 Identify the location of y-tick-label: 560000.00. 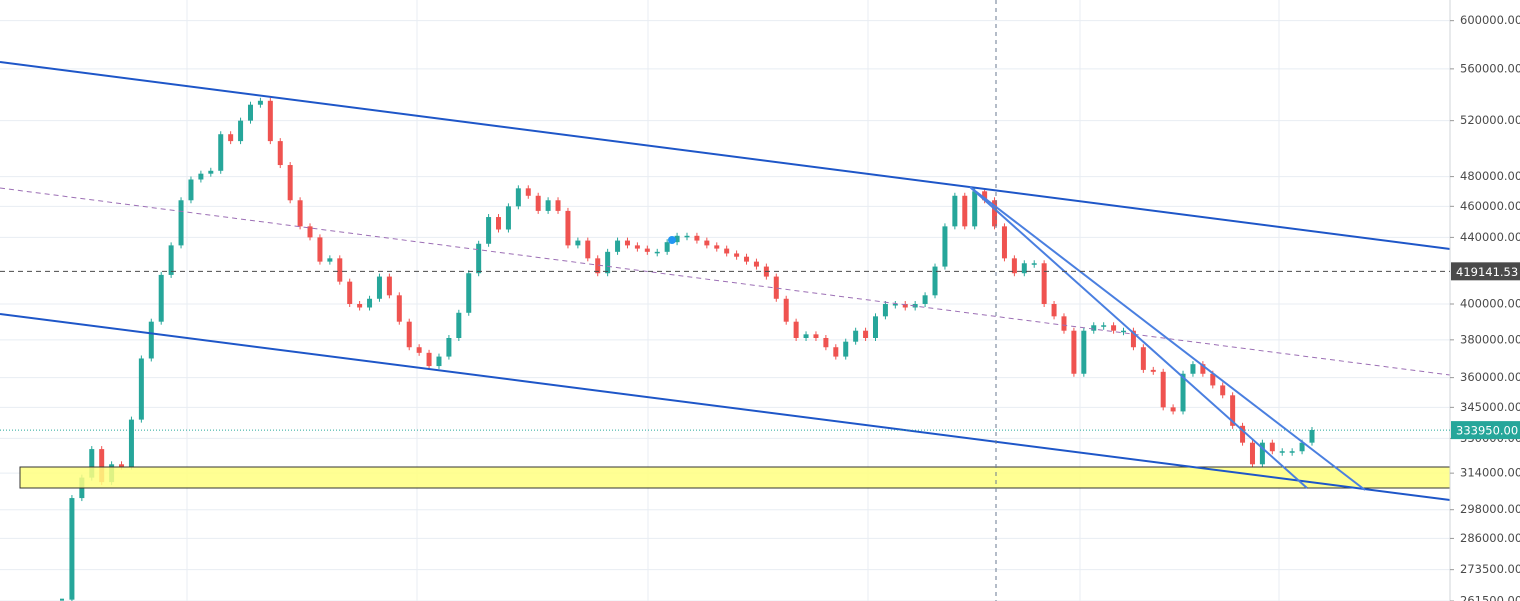
(1490, 68).